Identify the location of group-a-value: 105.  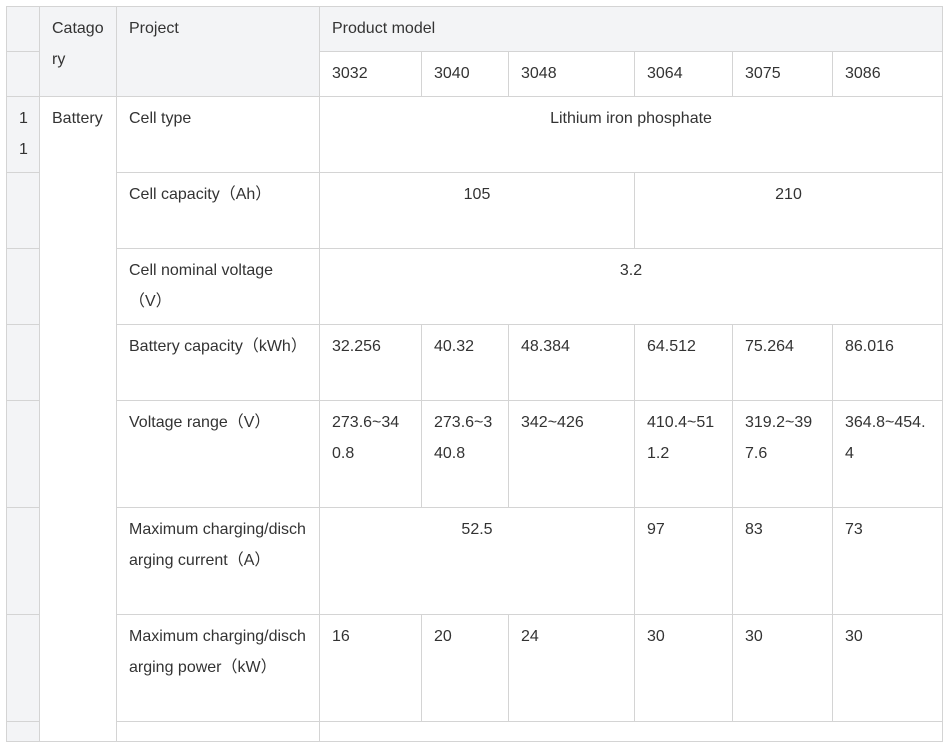
(477, 210).